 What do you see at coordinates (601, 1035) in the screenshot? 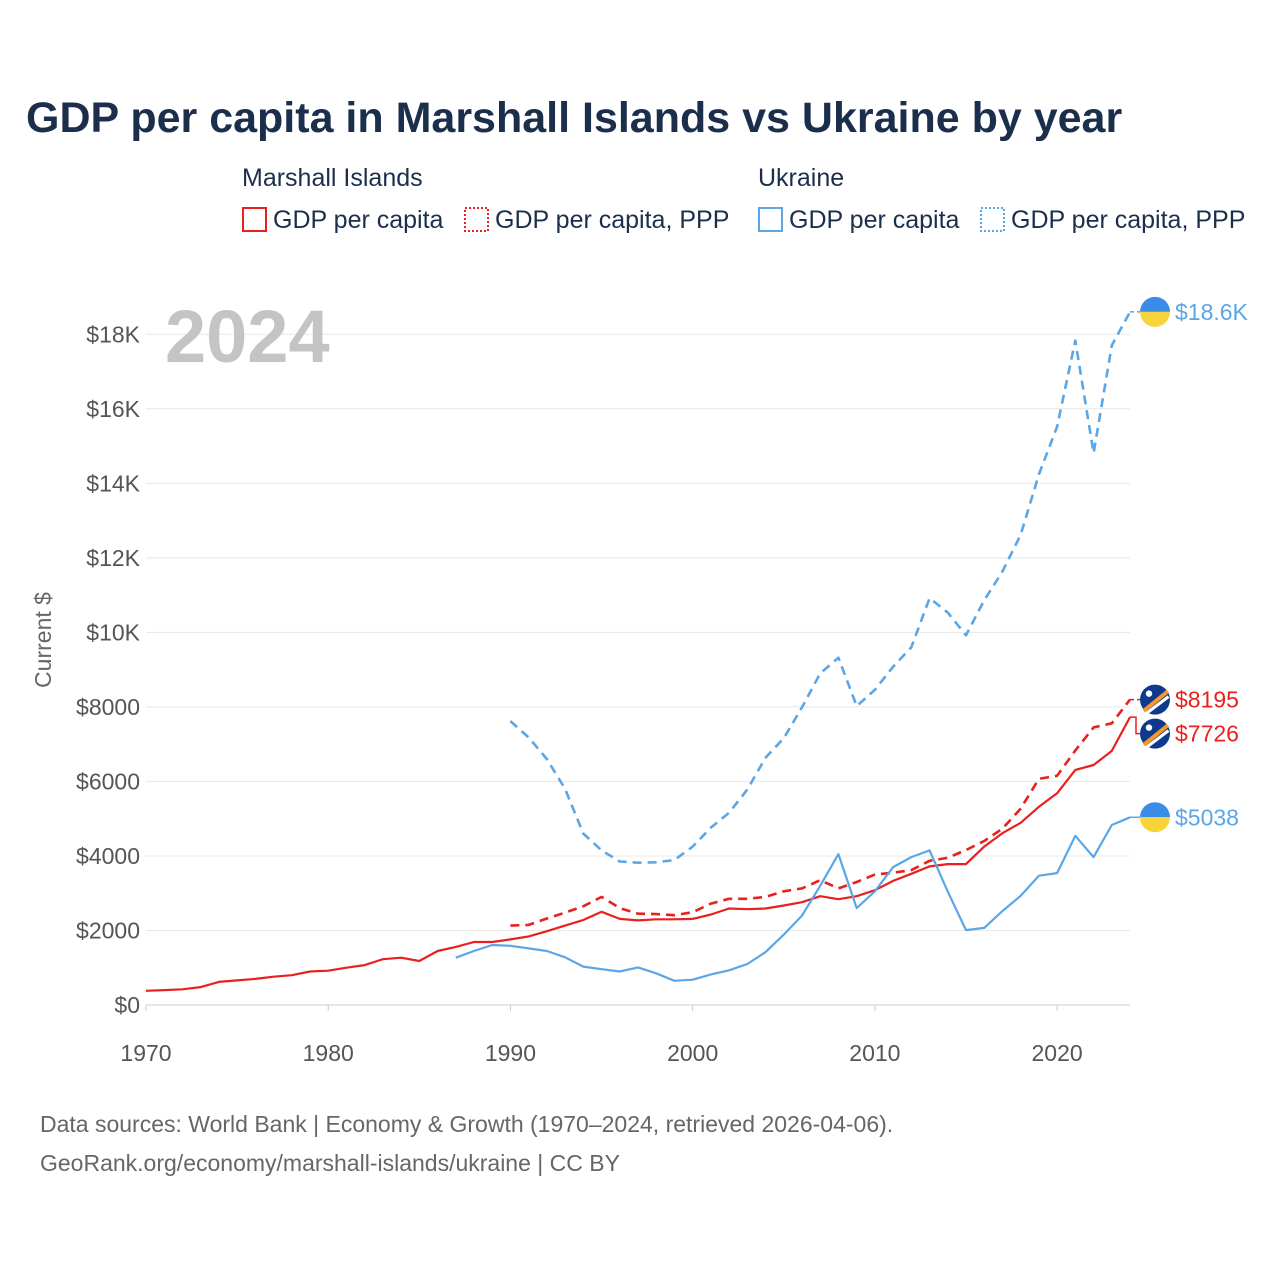
I see `x-axis: 1970 1980 1990 2000 2010 2020` at bounding box center [601, 1035].